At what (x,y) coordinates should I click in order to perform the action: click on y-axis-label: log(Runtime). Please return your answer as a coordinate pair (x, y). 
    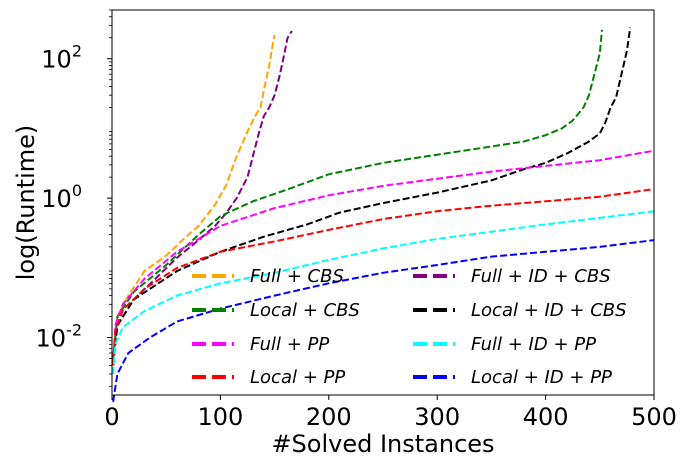
    Looking at the image, I should click on (26, 203).